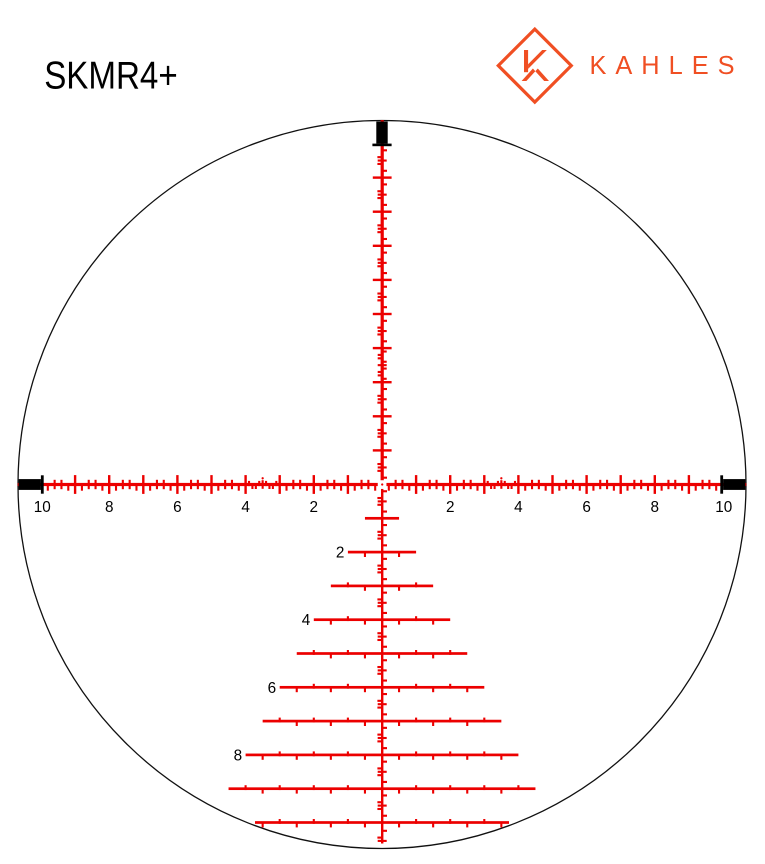  What do you see at coordinates (667, 65) in the screenshot?
I see `svg-text: KAHLES` at bounding box center [667, 65].